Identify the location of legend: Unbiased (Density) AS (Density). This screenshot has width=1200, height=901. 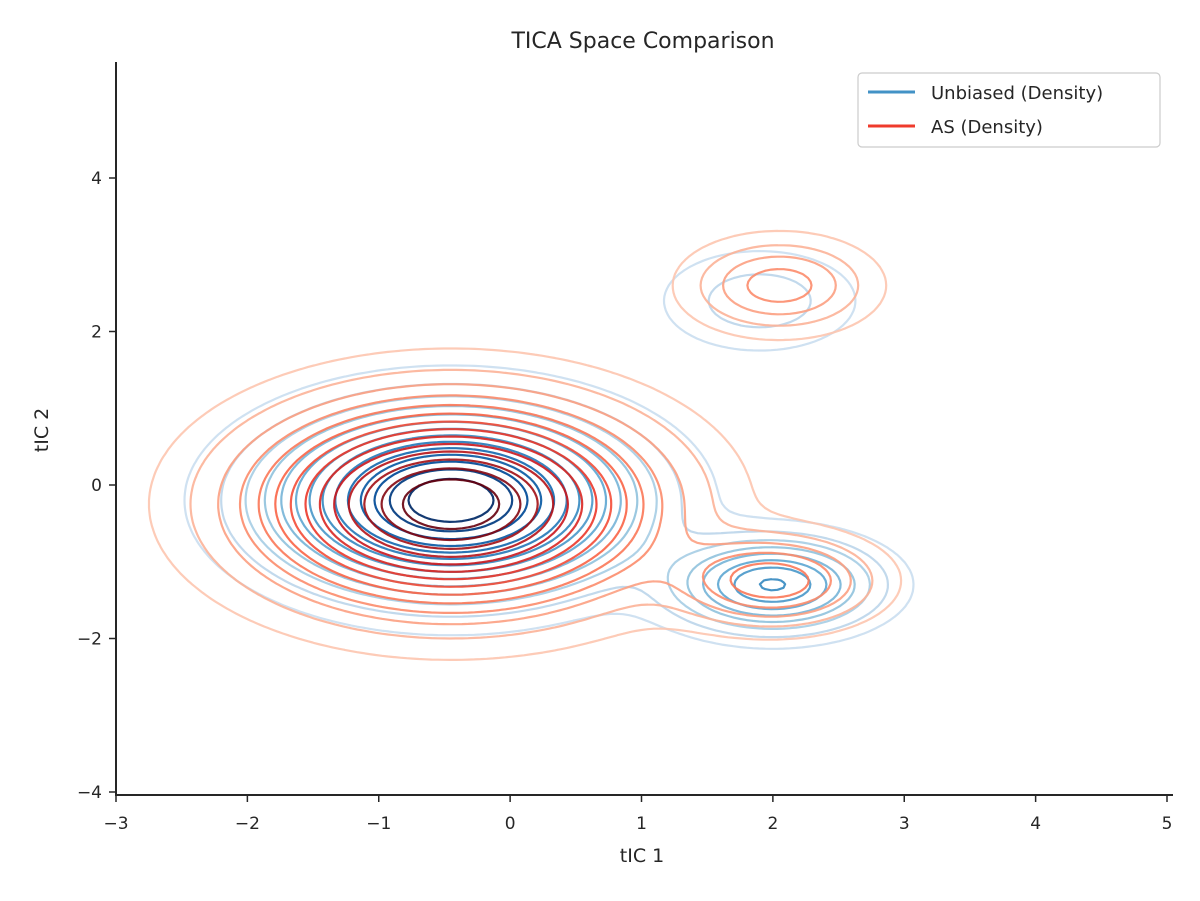
(1009, 110).